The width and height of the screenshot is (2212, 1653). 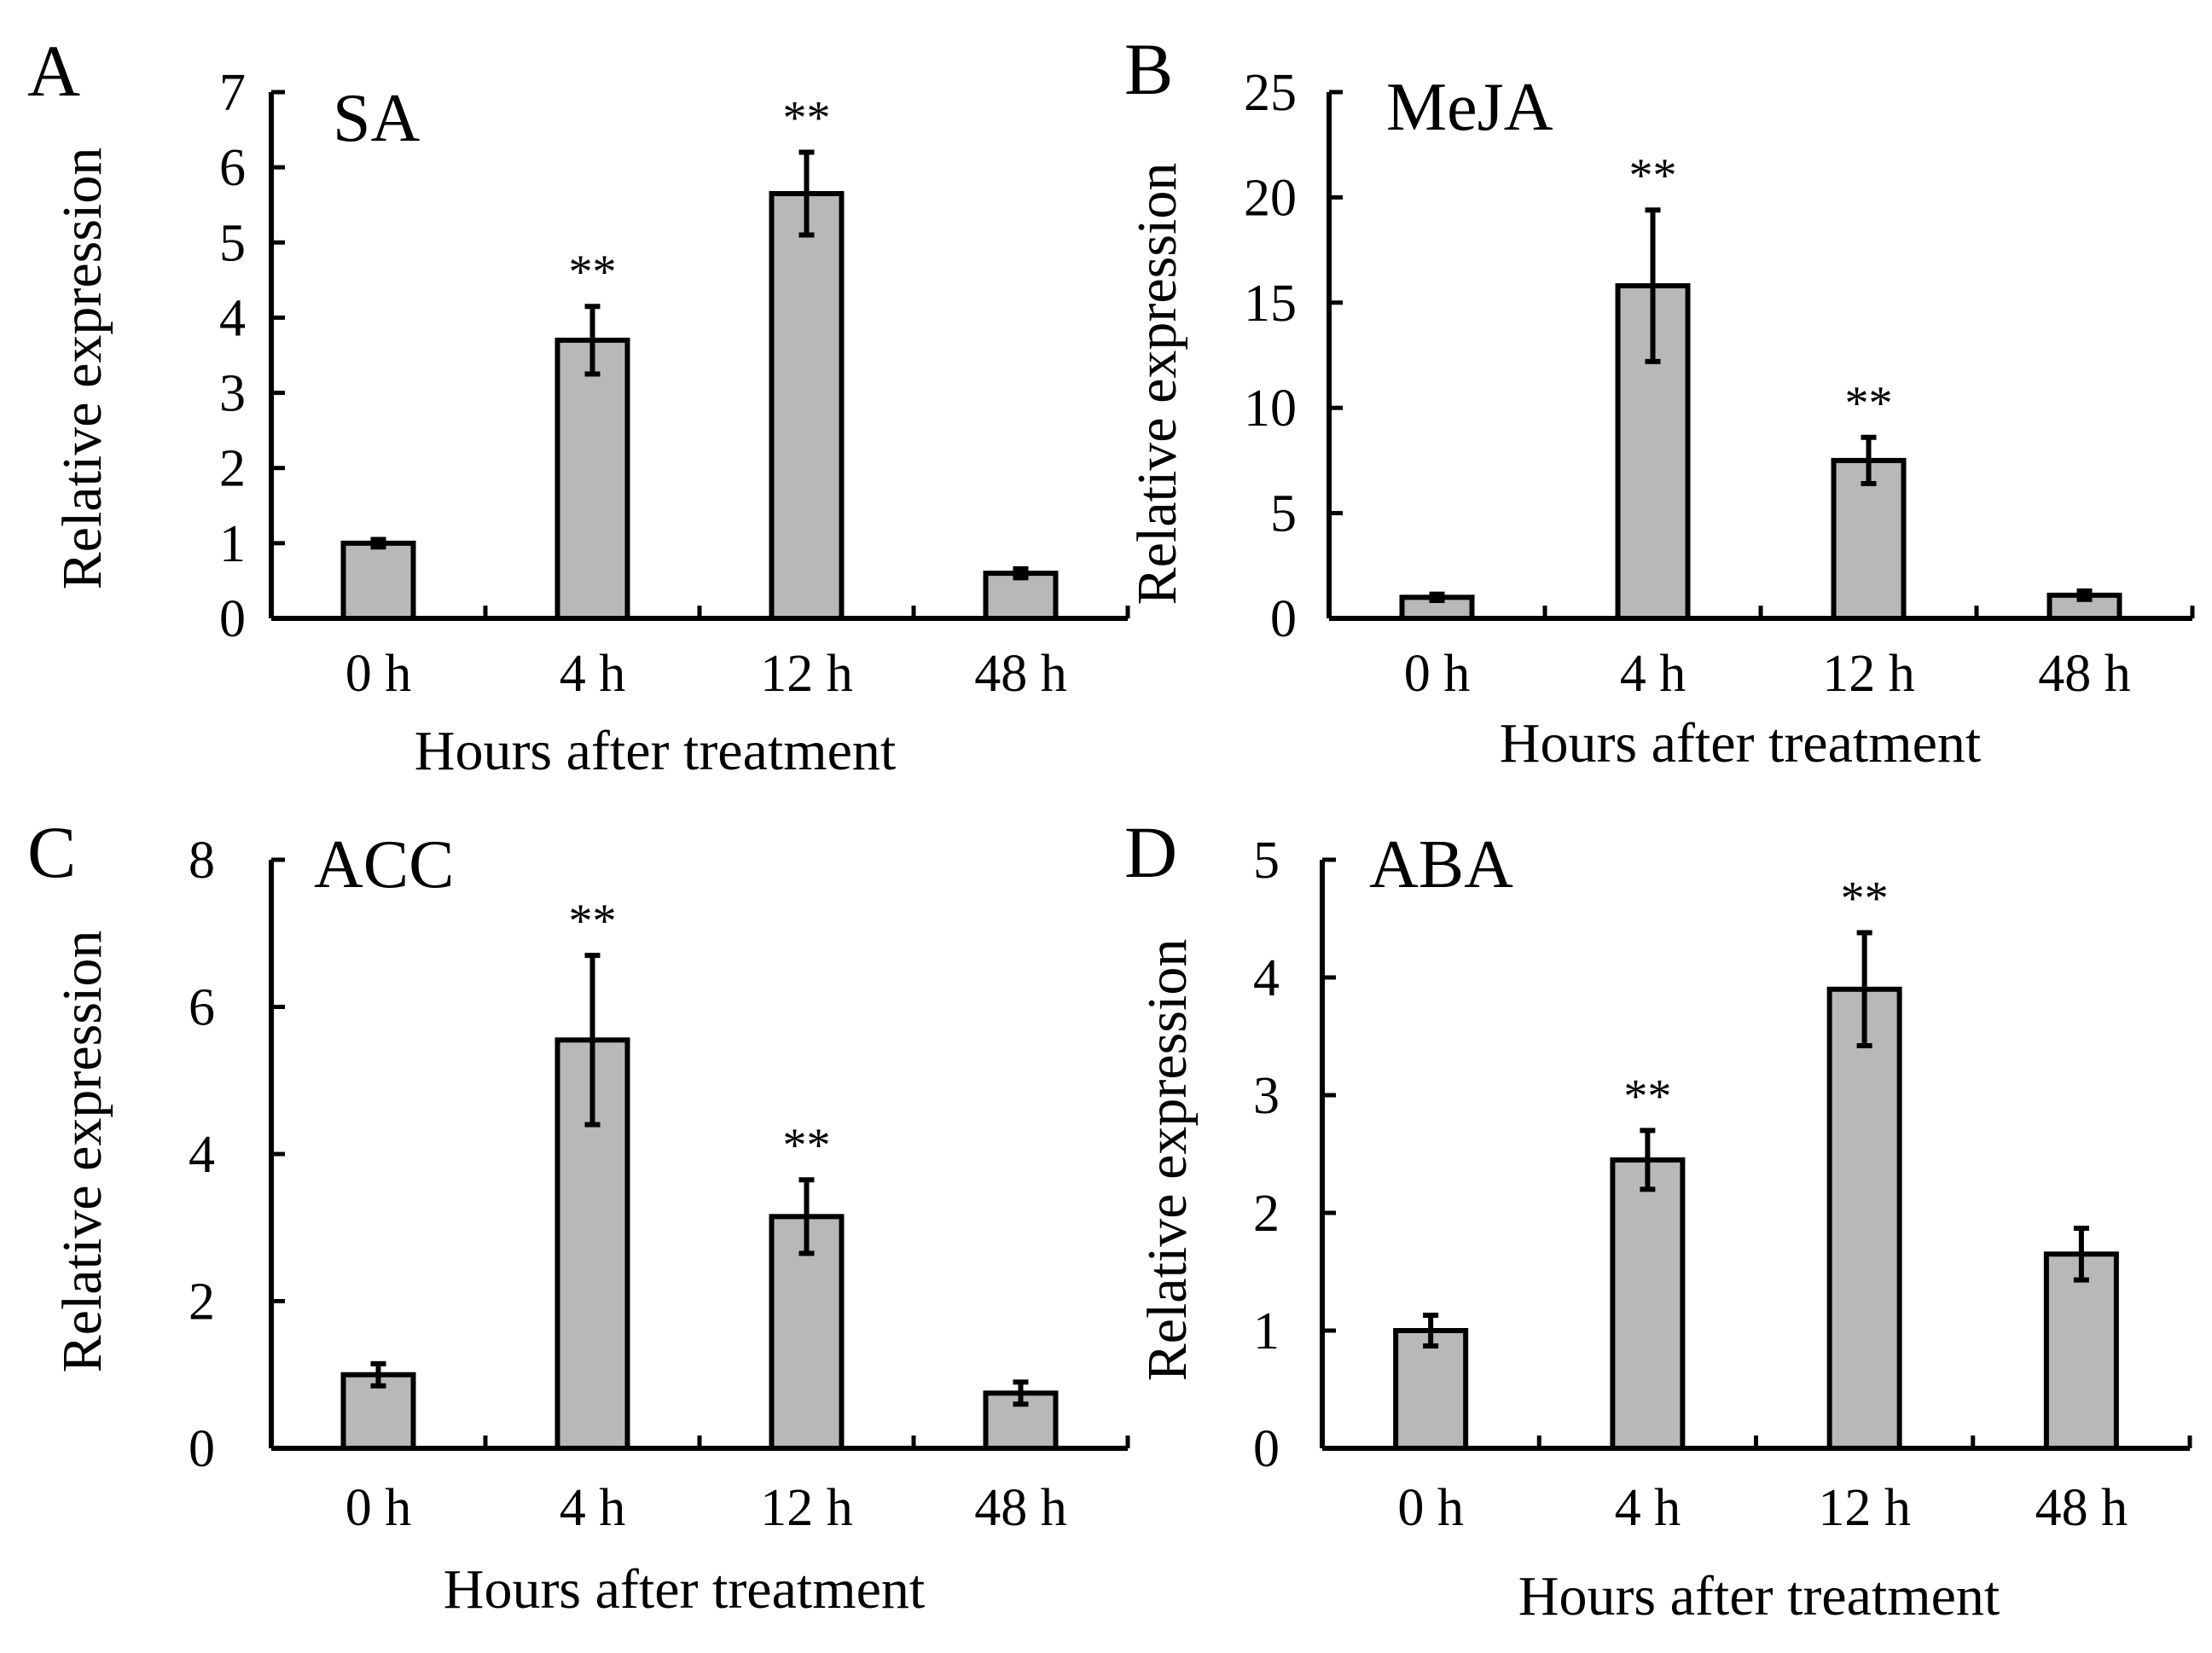 I want to click on y-tick-label: 7, so click(x=232, y=93).